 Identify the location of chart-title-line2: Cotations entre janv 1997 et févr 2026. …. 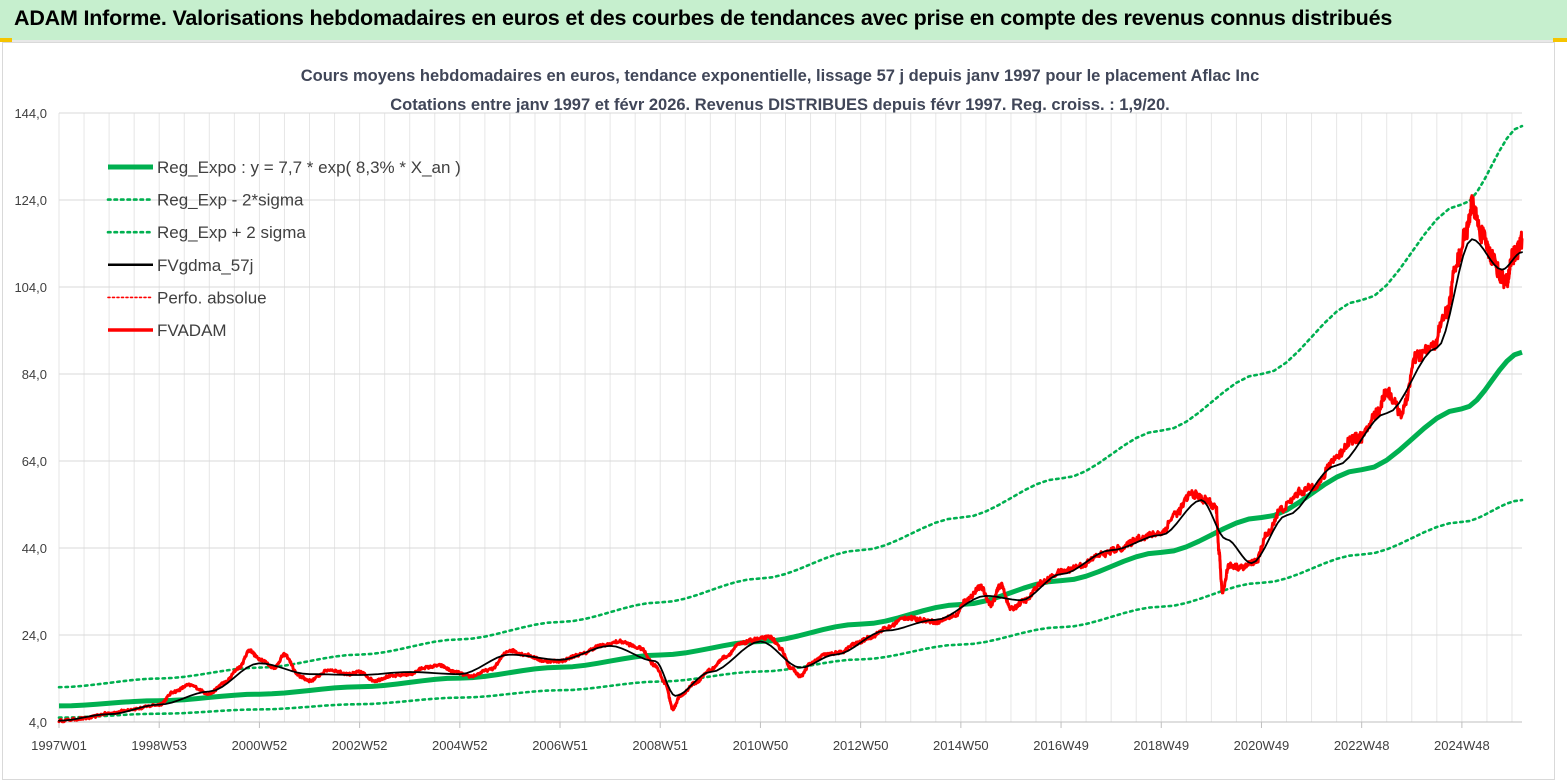
(780, 105).